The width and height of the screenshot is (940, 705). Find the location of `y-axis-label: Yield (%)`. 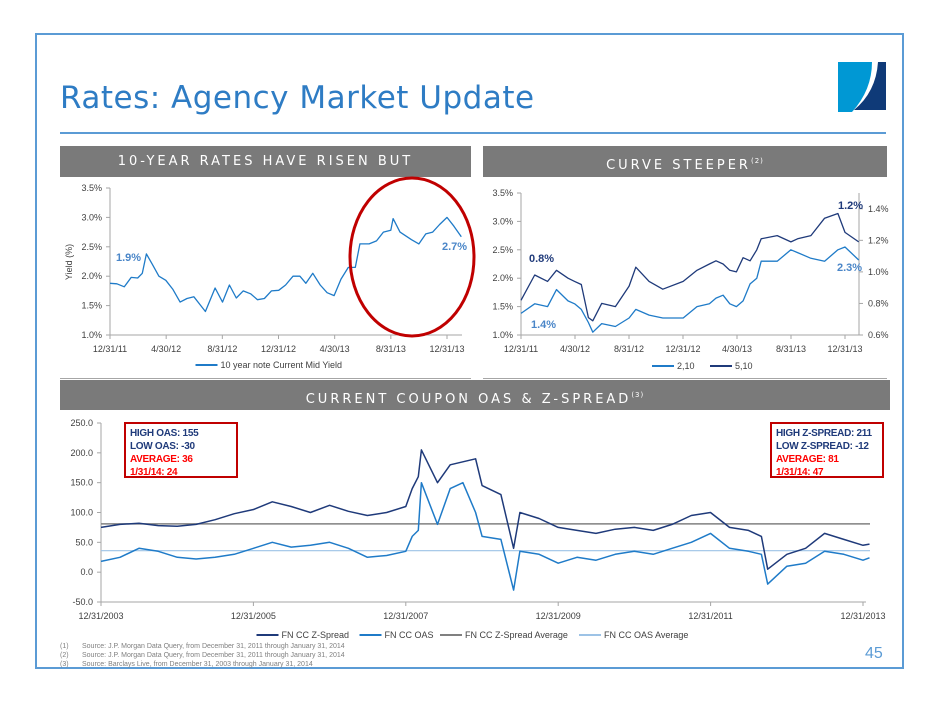

y-axis-label: Yield (%) is located at coordinates (69, 262).